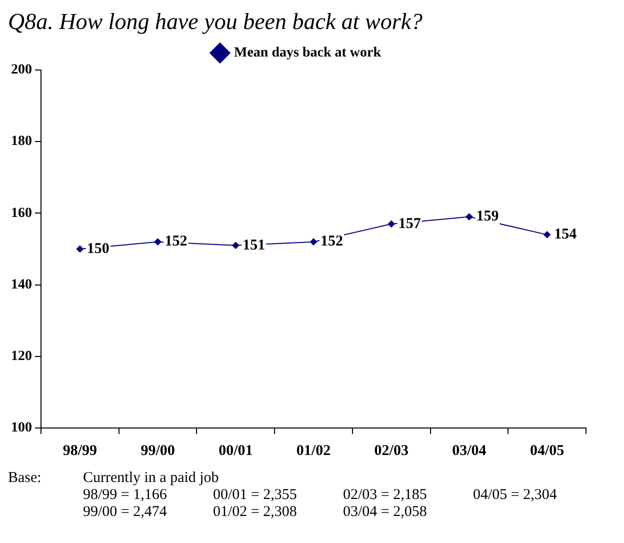  I want to click on text: Currently in a paid job, so click(151, 478).